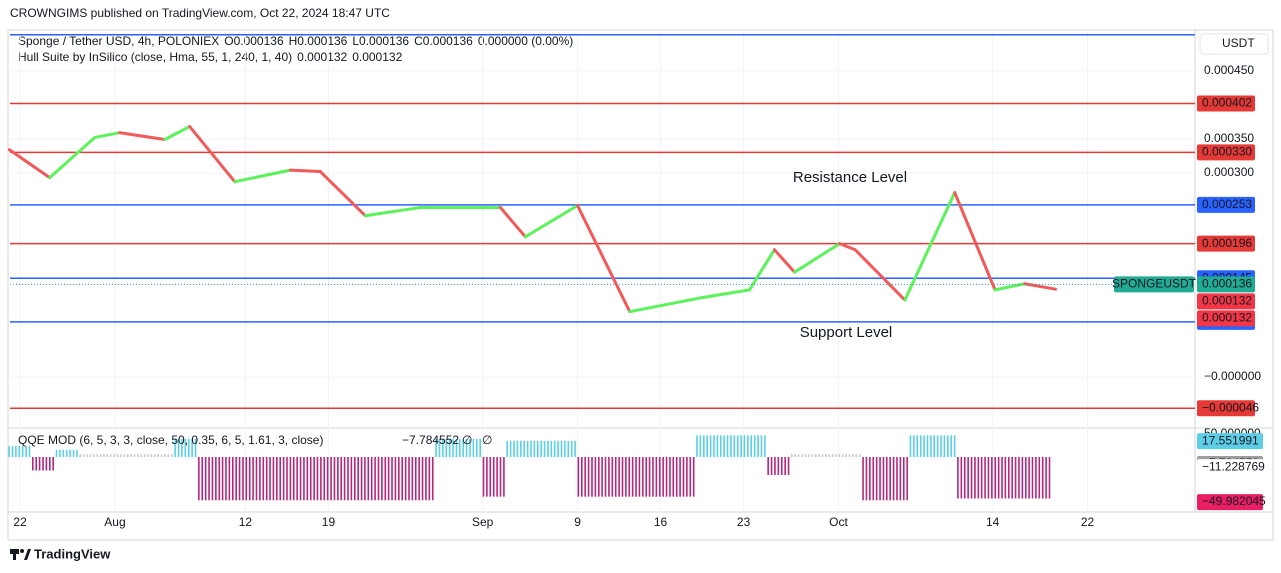 The width and height of the screenshot is (1281, 573). I want to click on symbol-label: SPONGEUSDT, so click(1154, 284).